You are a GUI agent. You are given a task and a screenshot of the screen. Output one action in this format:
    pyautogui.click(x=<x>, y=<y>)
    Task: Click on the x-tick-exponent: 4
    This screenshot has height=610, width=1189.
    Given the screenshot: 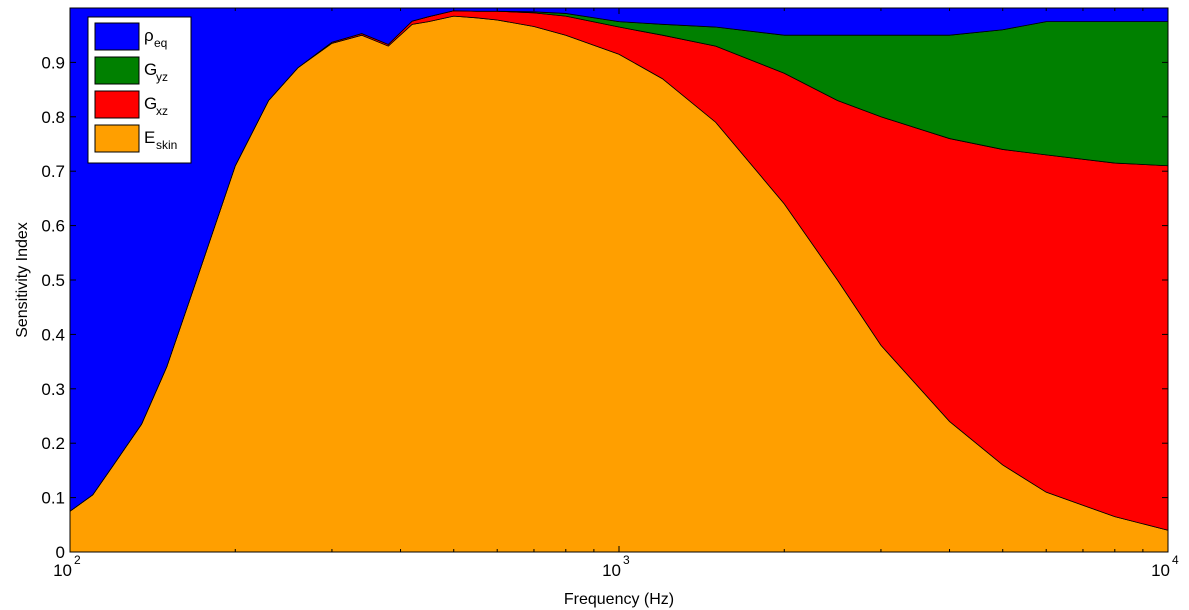 What is the action you would take?
    pyautogui.click(x=1175, y=560)
    